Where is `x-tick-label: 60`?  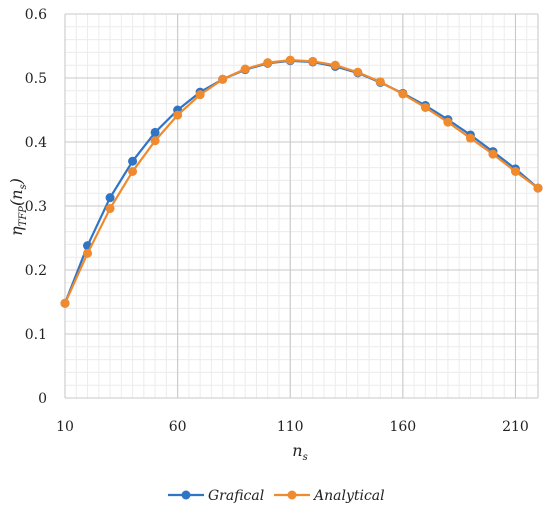
x-tick-label: 60 is located at coordinates (178, 427).